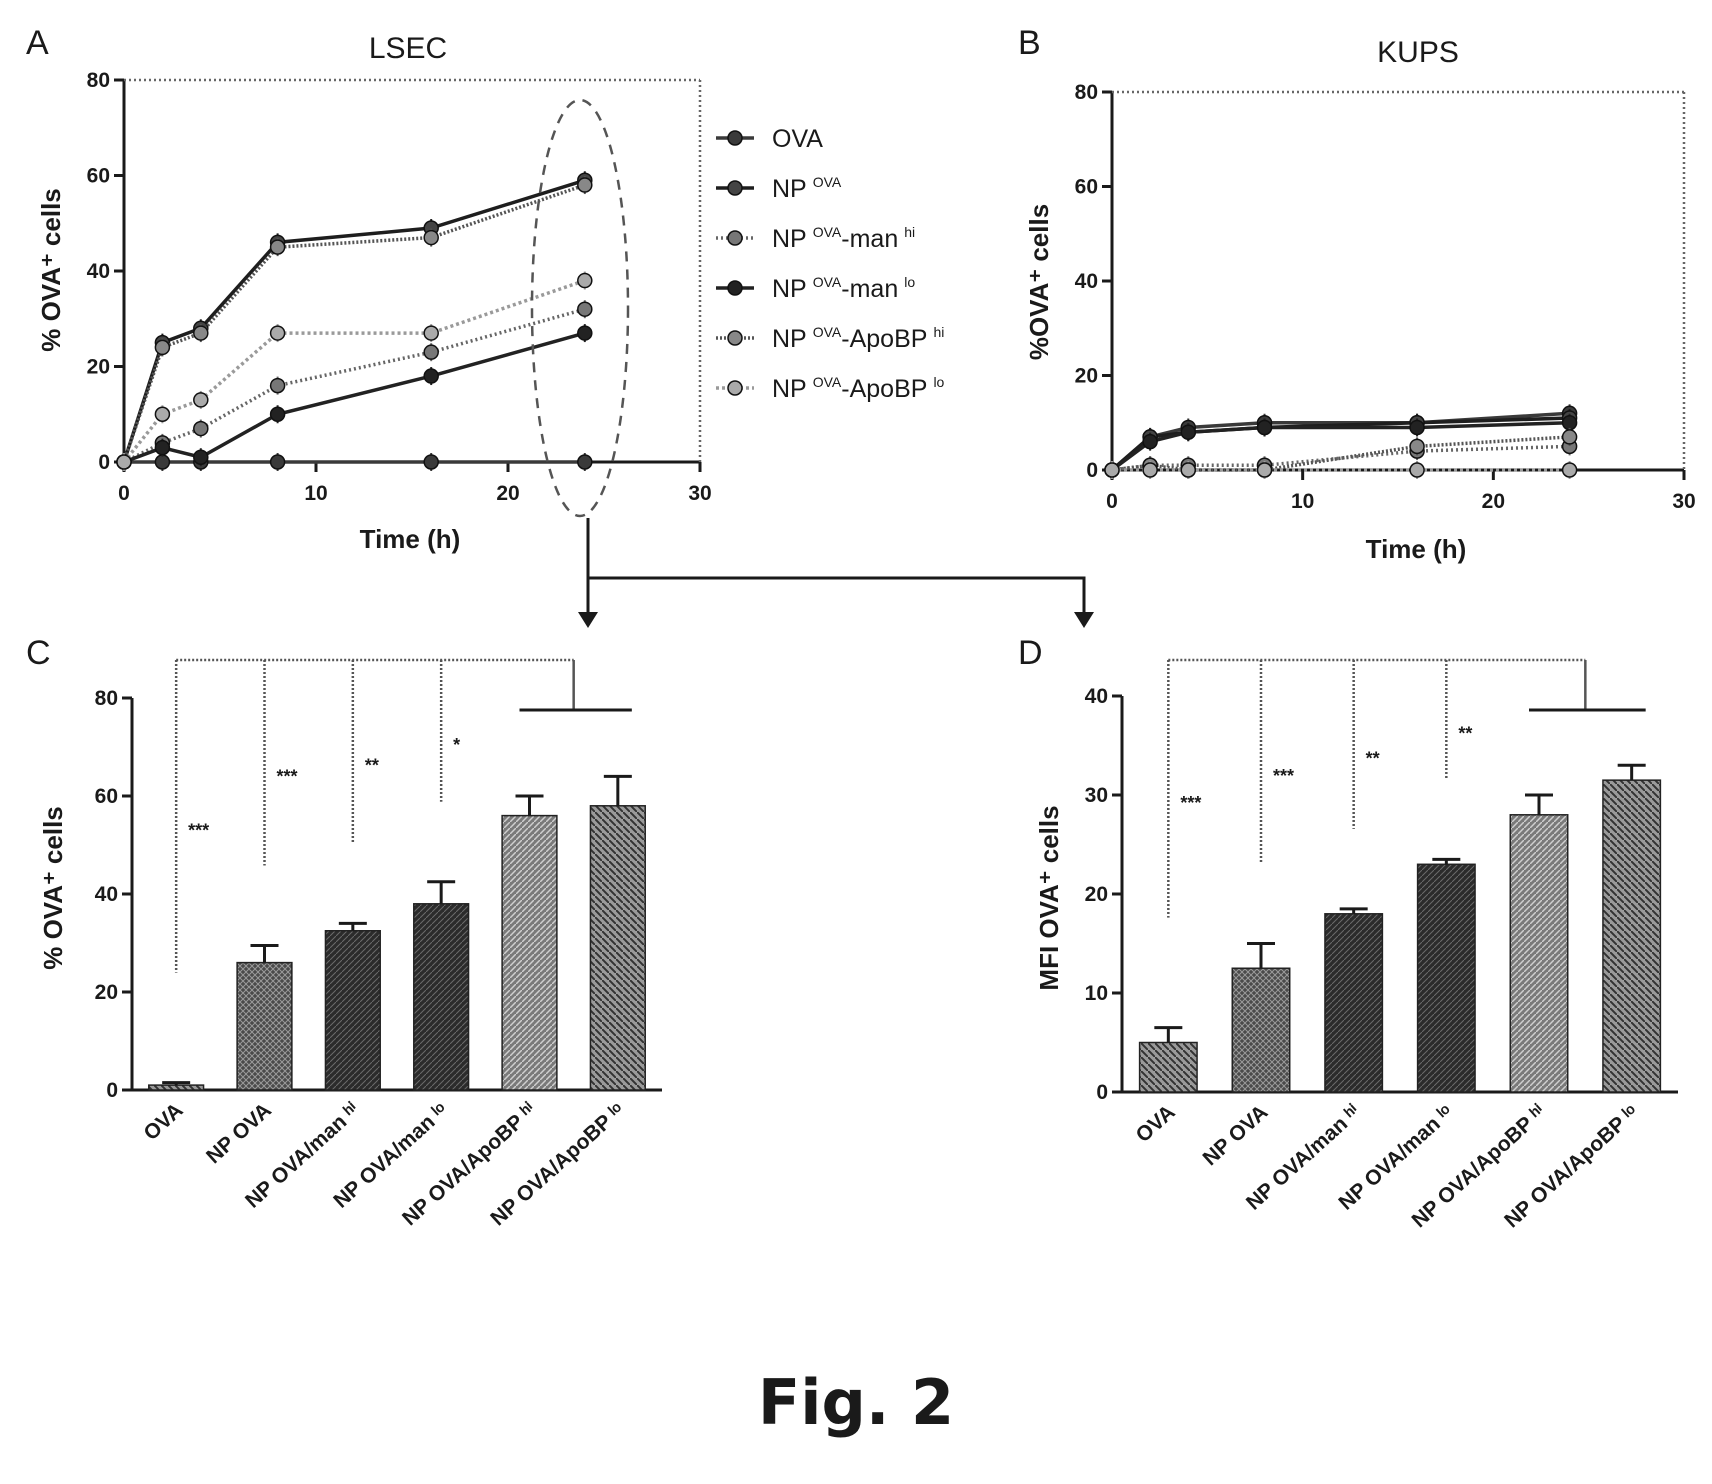  I want to click on legend-label: OVA, so click(797, 139).